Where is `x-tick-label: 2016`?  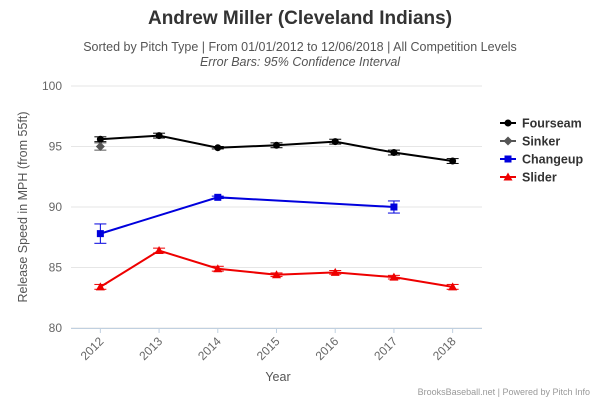 x-tick-label: 2016 is located at coordinates (327, 348).